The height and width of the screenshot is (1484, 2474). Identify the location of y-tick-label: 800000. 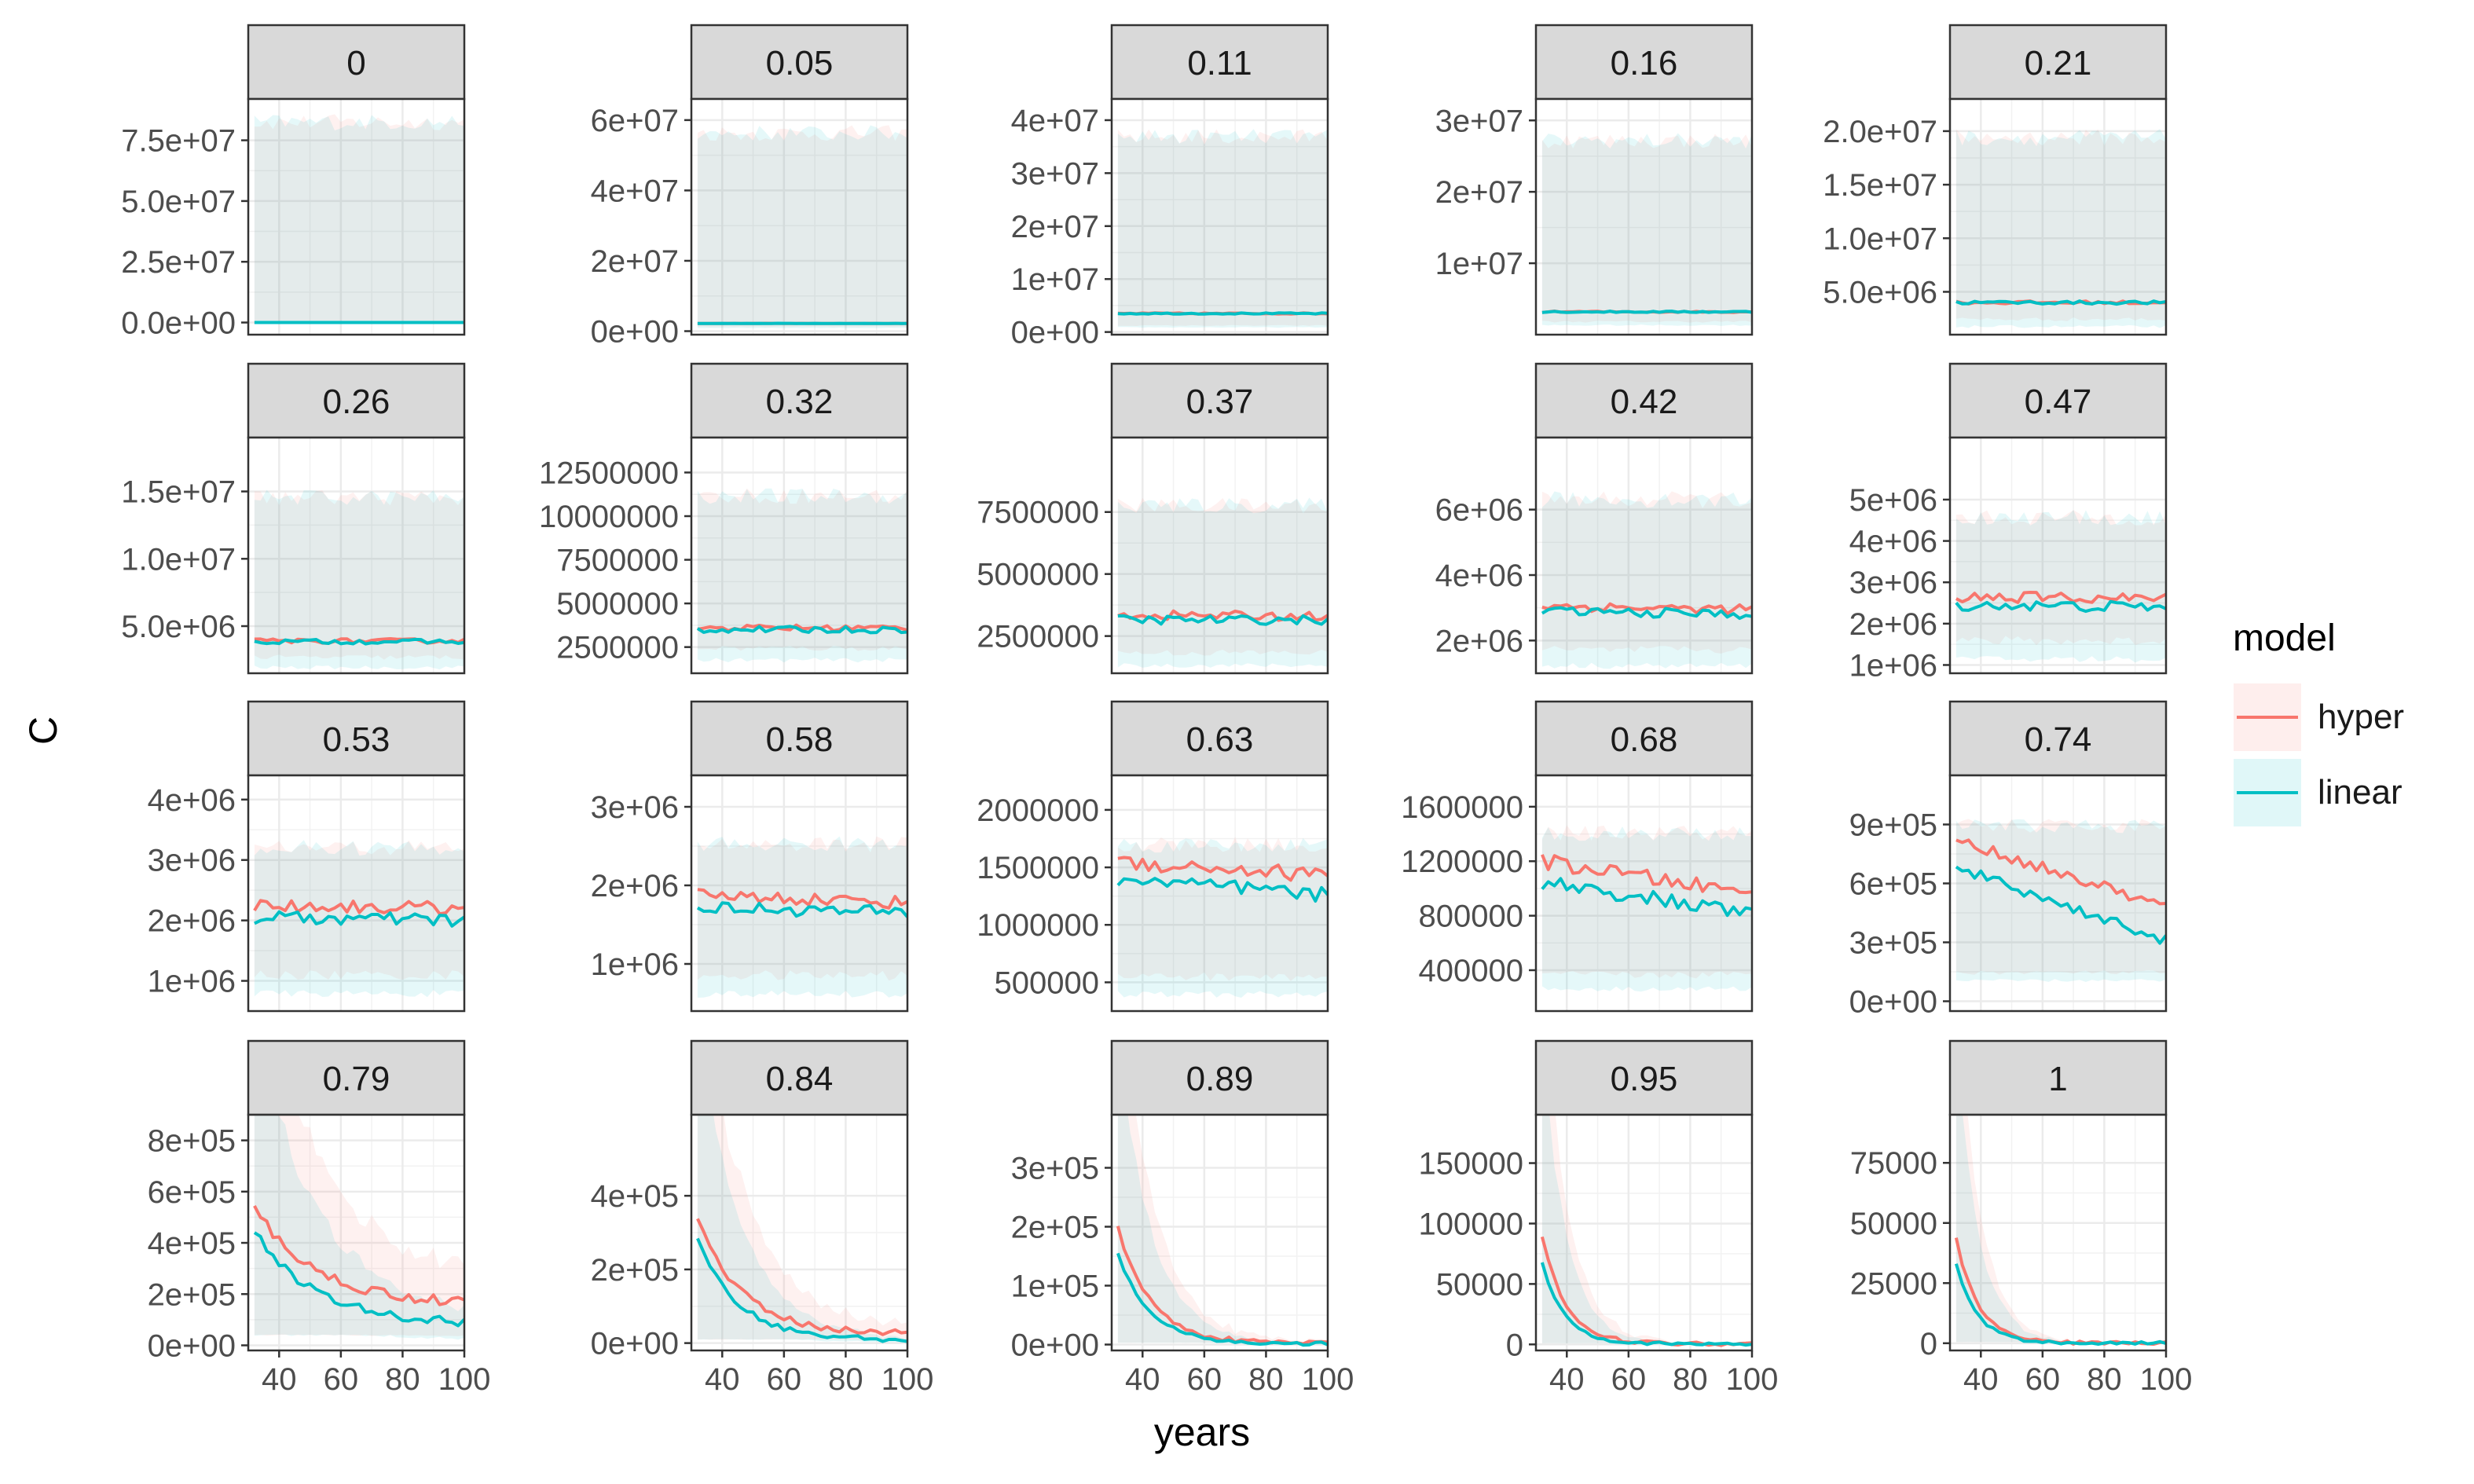
(1471, 917).